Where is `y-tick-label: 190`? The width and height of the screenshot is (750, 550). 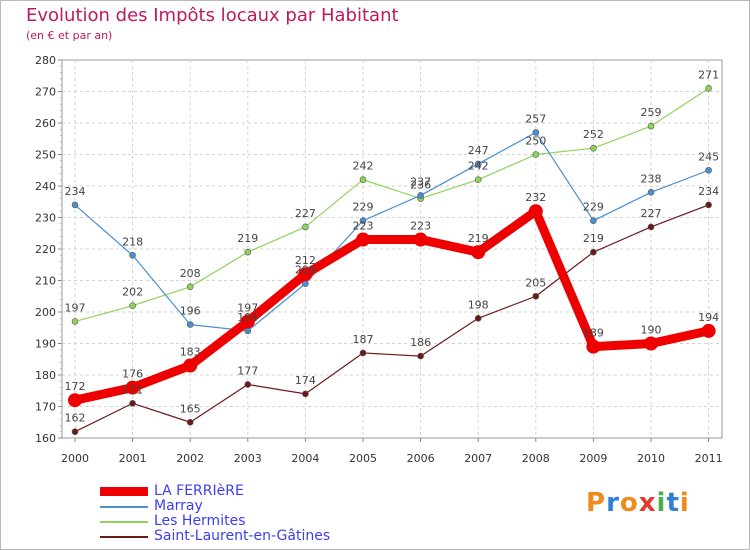 y-tick-label: 190 is located at coordinates (45, 344).